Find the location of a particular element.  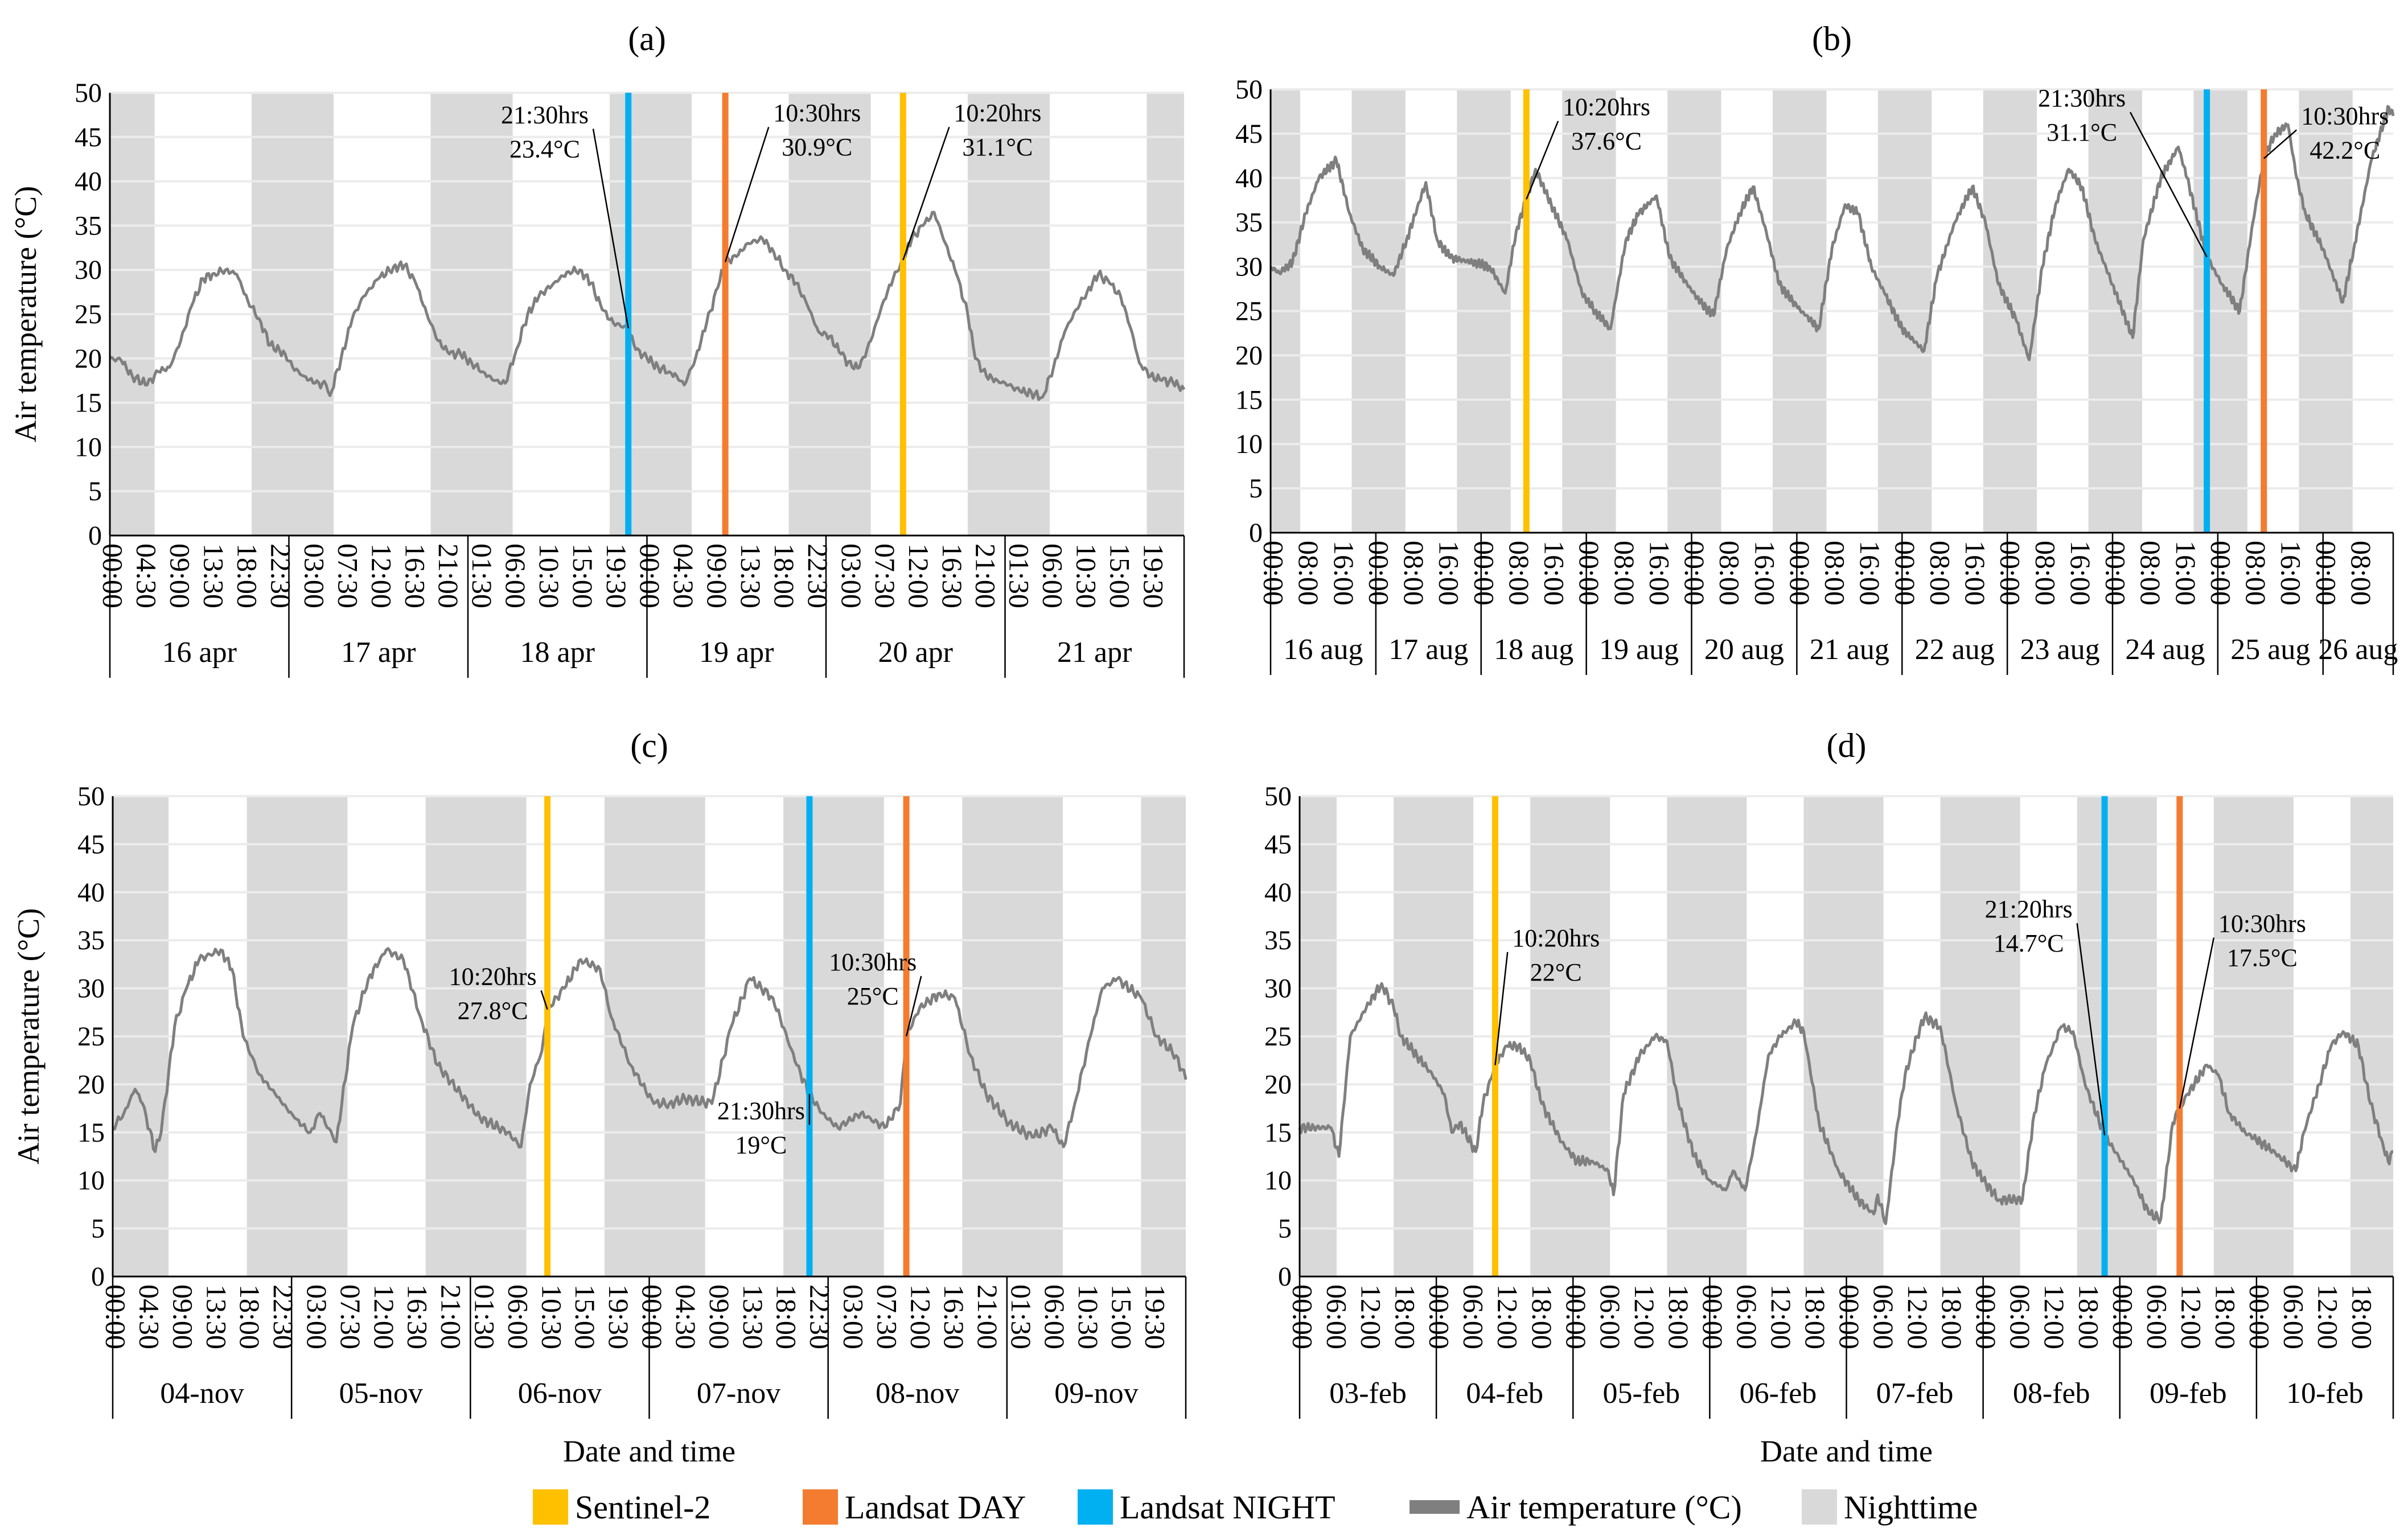

legend-swatch-landsat-night is located at coordinates (1095, 1507).